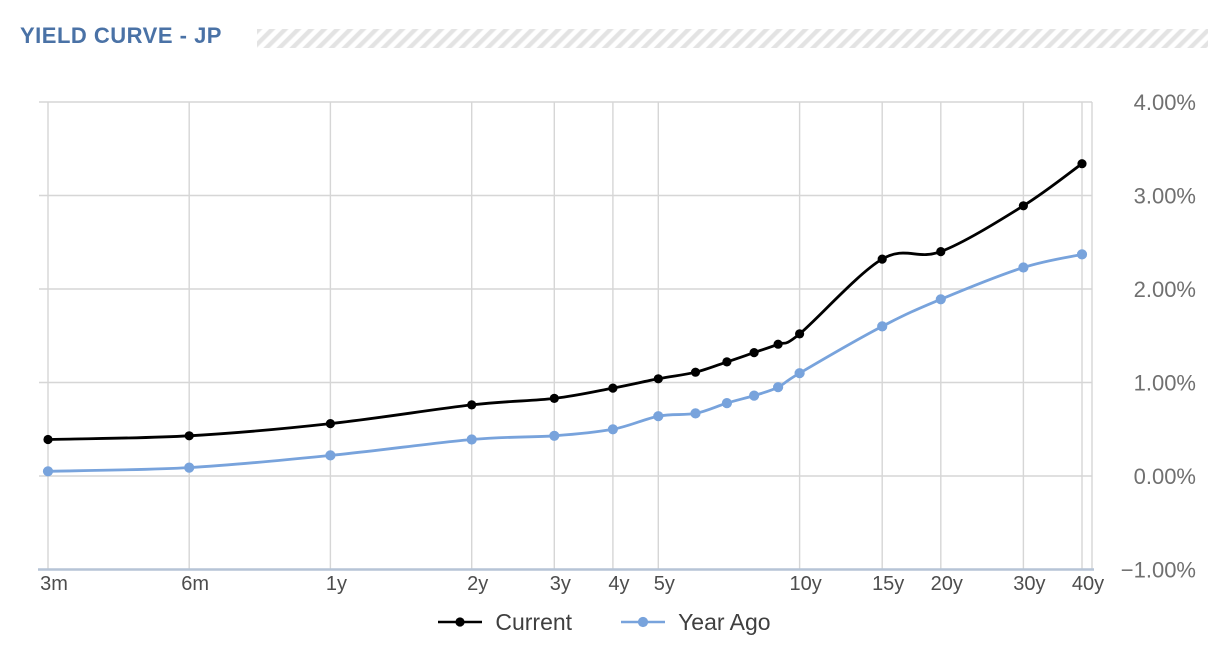 This screenshot has height=666, width=1208. Describe the element at coordinates (48, 471) in the screenshot. I see `year-ago-point-3m` at that location.